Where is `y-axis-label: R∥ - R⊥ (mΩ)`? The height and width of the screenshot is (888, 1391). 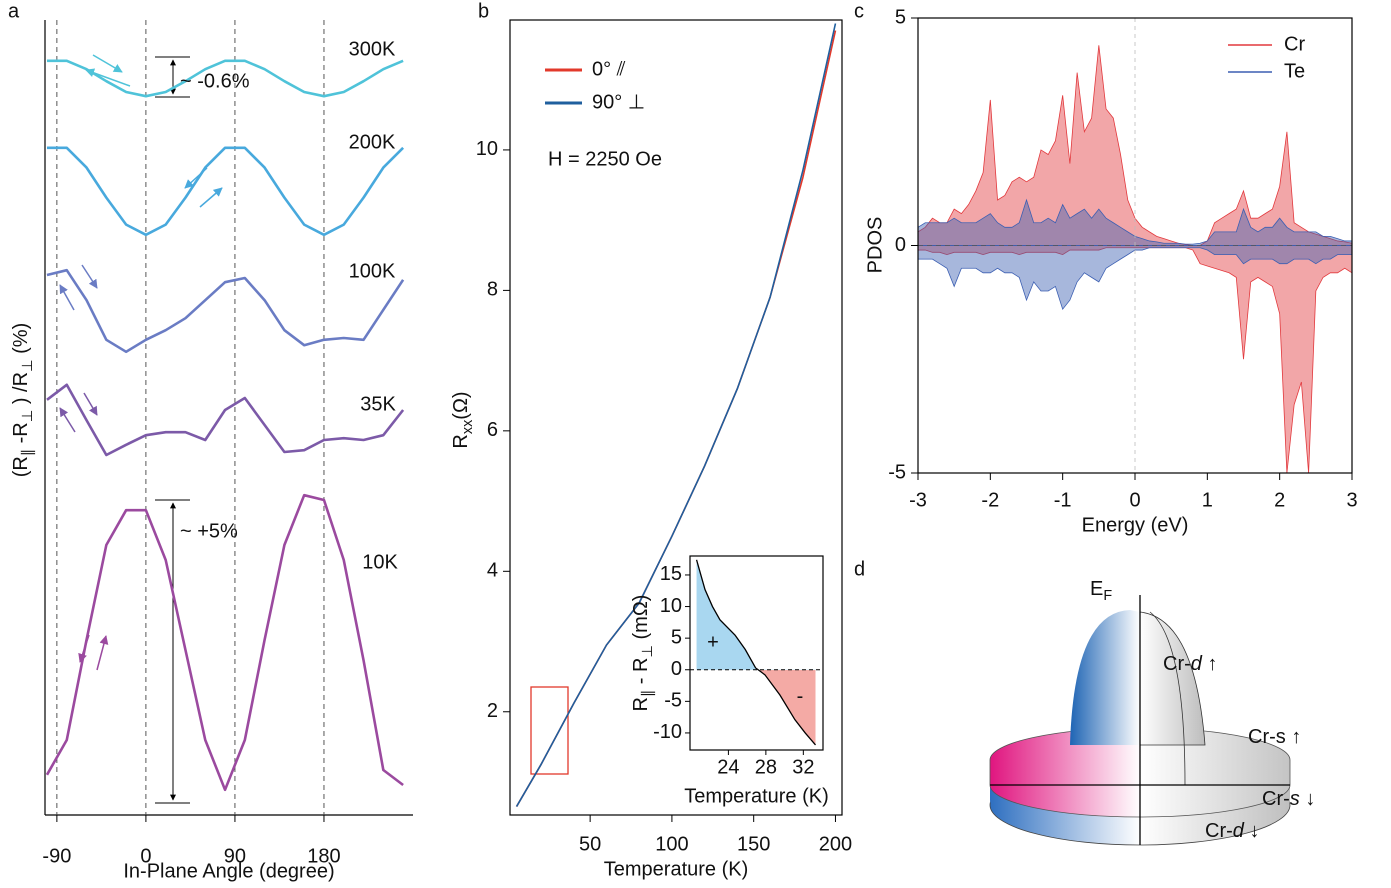
y-axis-label: R∥ - R⊥ (mΩ) is located at coordinates (643, 653).